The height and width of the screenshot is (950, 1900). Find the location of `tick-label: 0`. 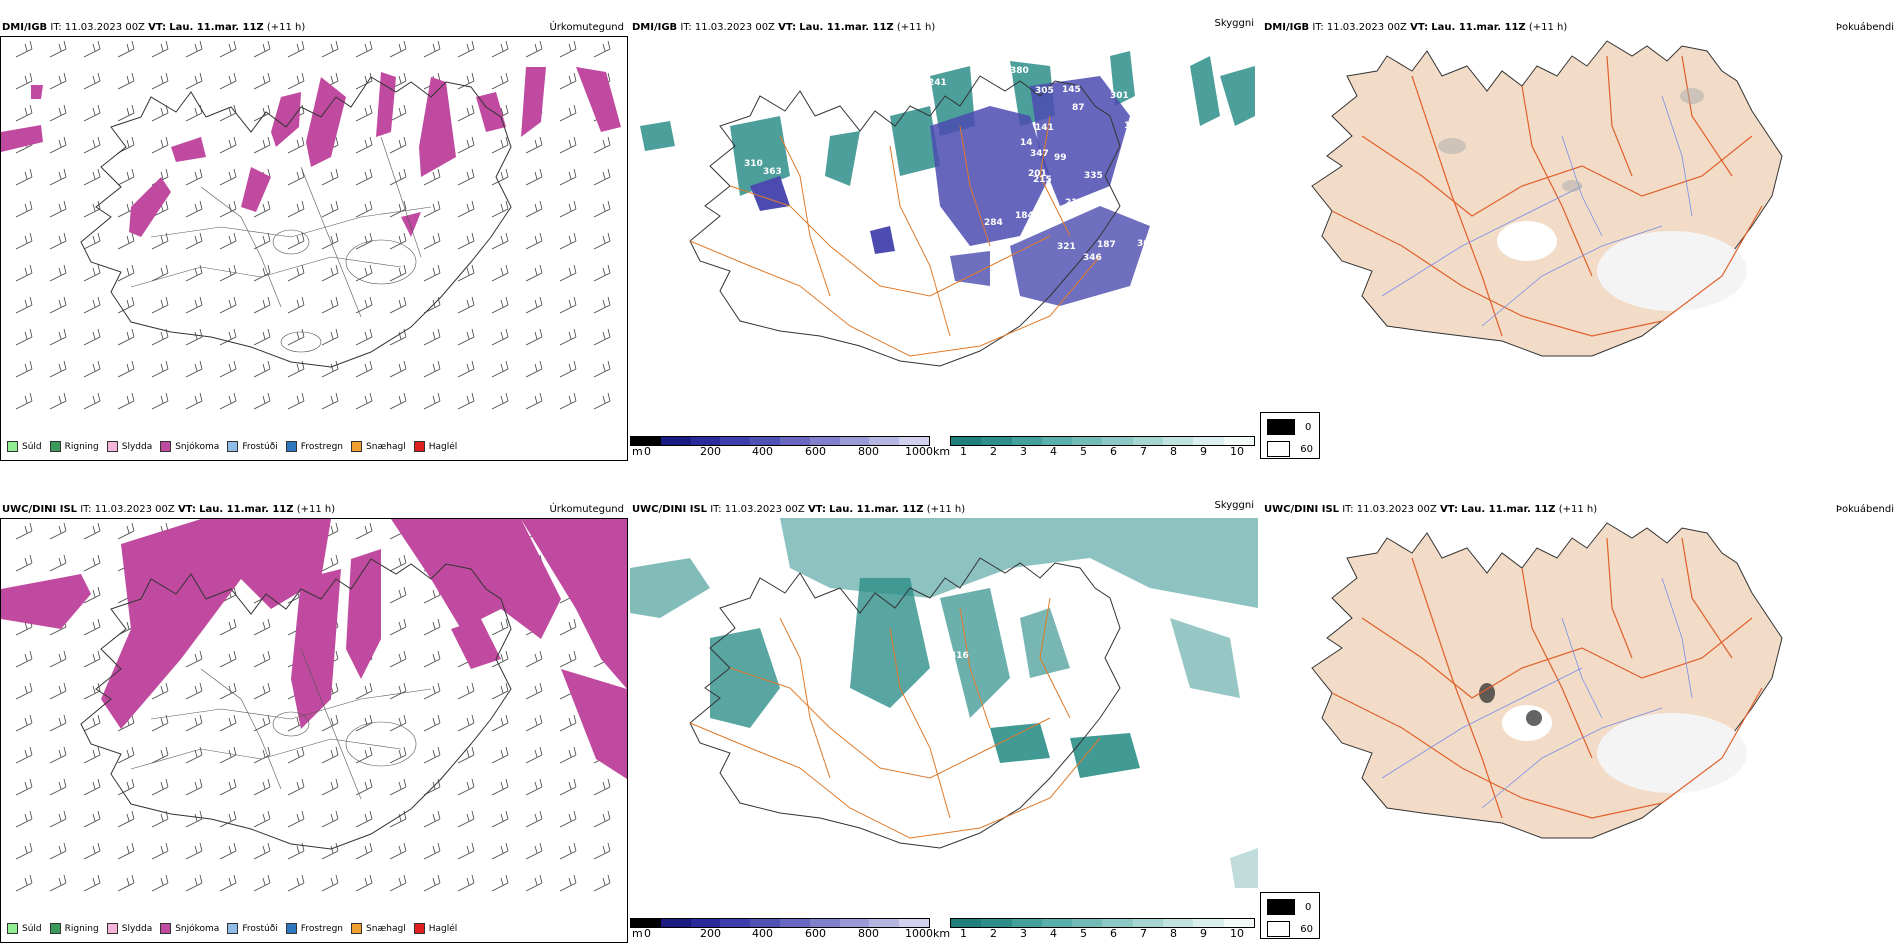

tick-label: 0 is located at coordinates (647, 933).